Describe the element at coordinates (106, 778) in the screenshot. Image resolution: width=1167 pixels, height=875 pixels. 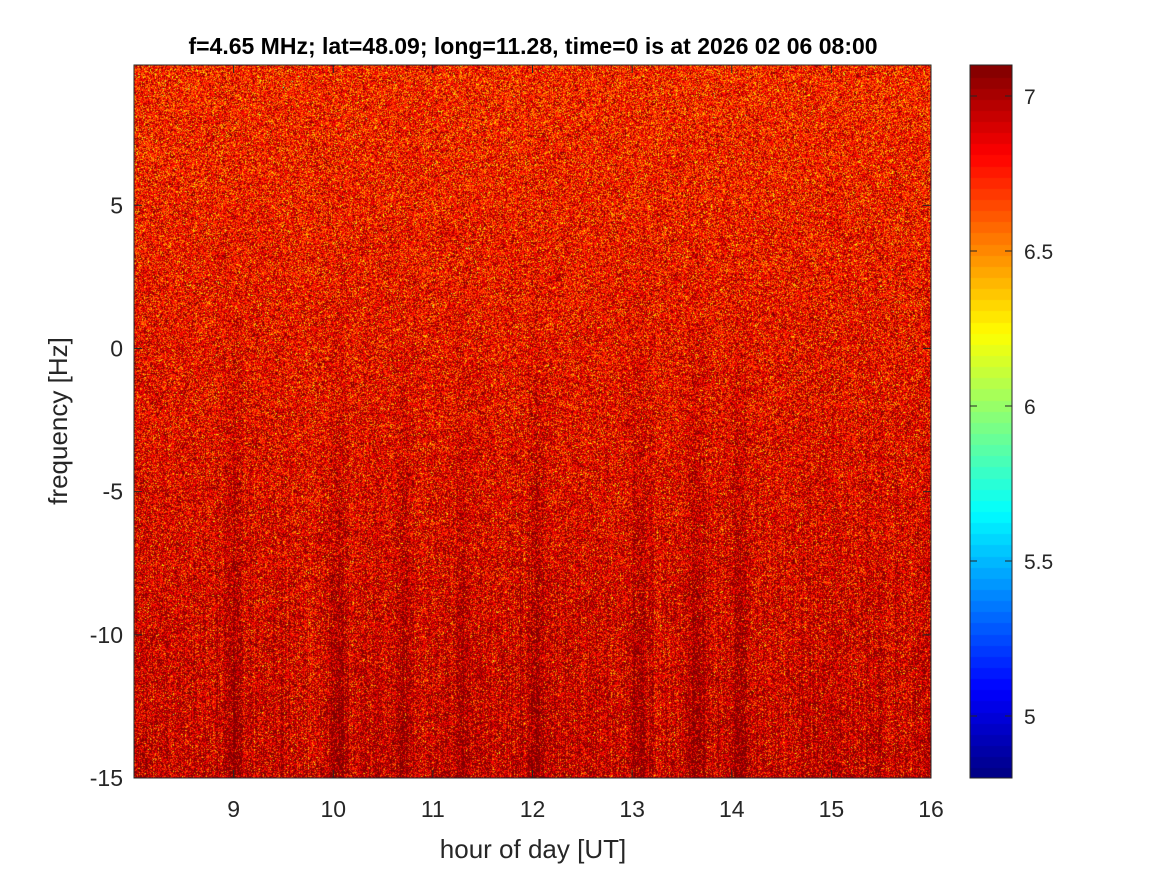
I see `y-tick-label: -15` at that location.